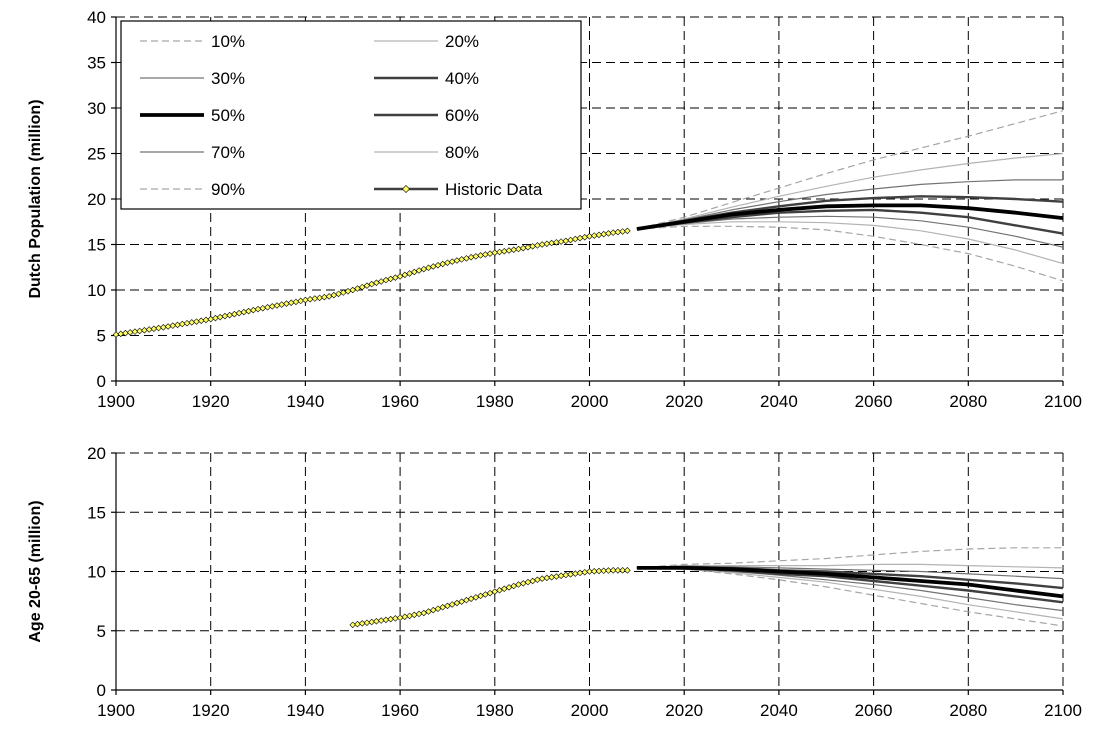 This screenshot has height=737, width=1096. What do you see at coordinates (96, 453) in the screenshot?
I see `y-tick-label: 20` at bounding box center [96, 453].